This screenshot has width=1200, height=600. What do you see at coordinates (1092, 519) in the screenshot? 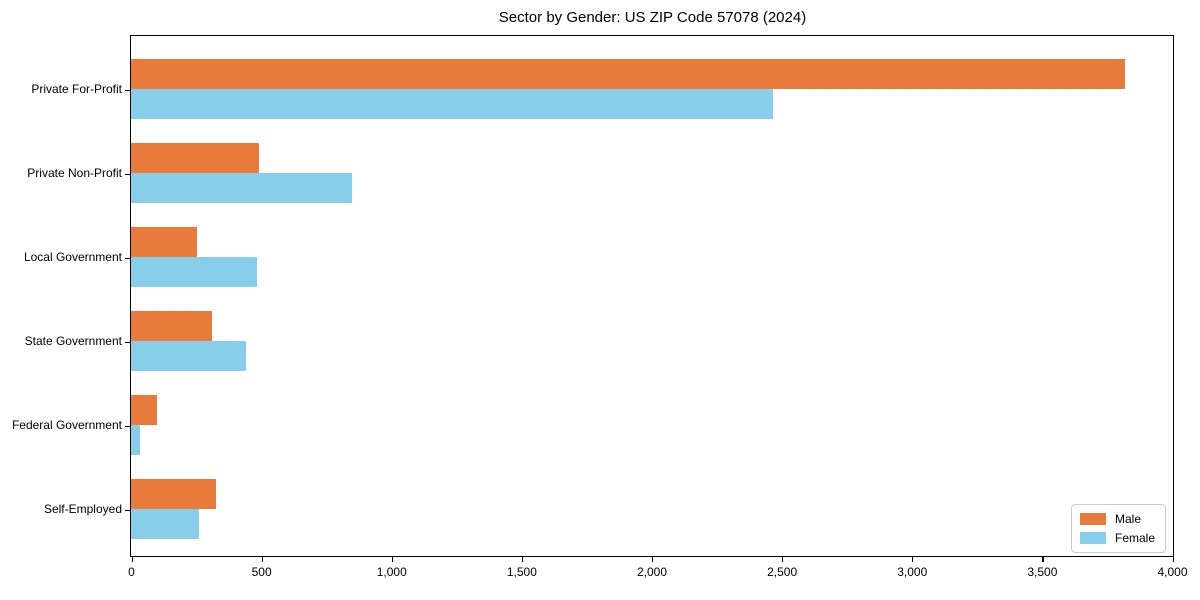
I see `legend-swatch-male` at bounding box center [1092, 519].